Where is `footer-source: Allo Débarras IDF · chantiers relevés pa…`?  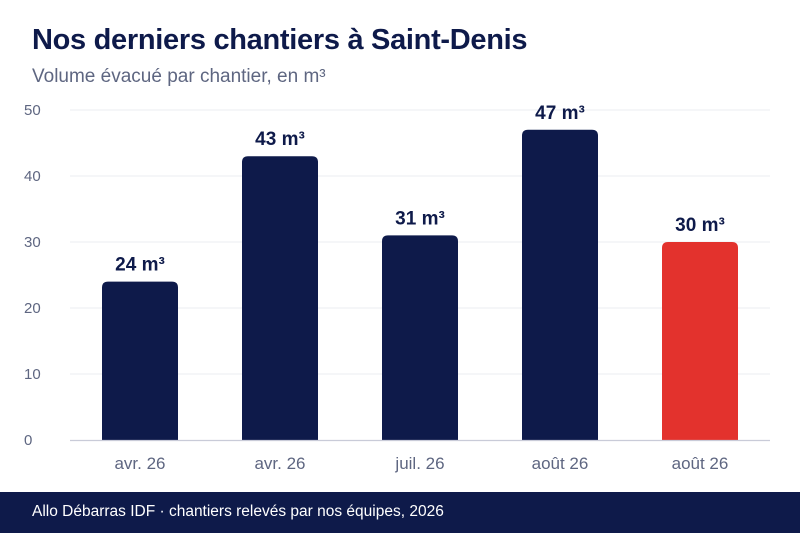
footer-source: Allo Débarras IDF · chantiers relevés pa… is located at coordinates (238, 511).